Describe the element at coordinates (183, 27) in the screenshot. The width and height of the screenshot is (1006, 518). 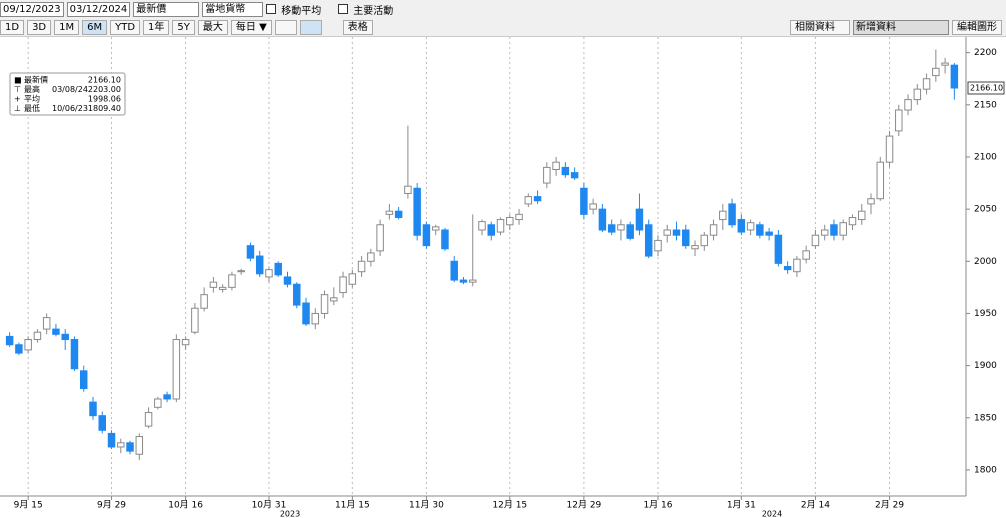
I see `period-button: 5Y` at that location.